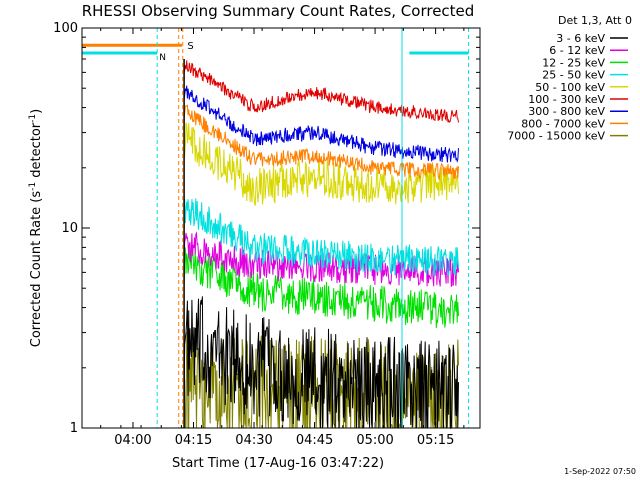 This screenshot has width=640, height=480. Describe the element at coordinates (190, 46) in the screenshot. I see `annotation-s: S` at that location.